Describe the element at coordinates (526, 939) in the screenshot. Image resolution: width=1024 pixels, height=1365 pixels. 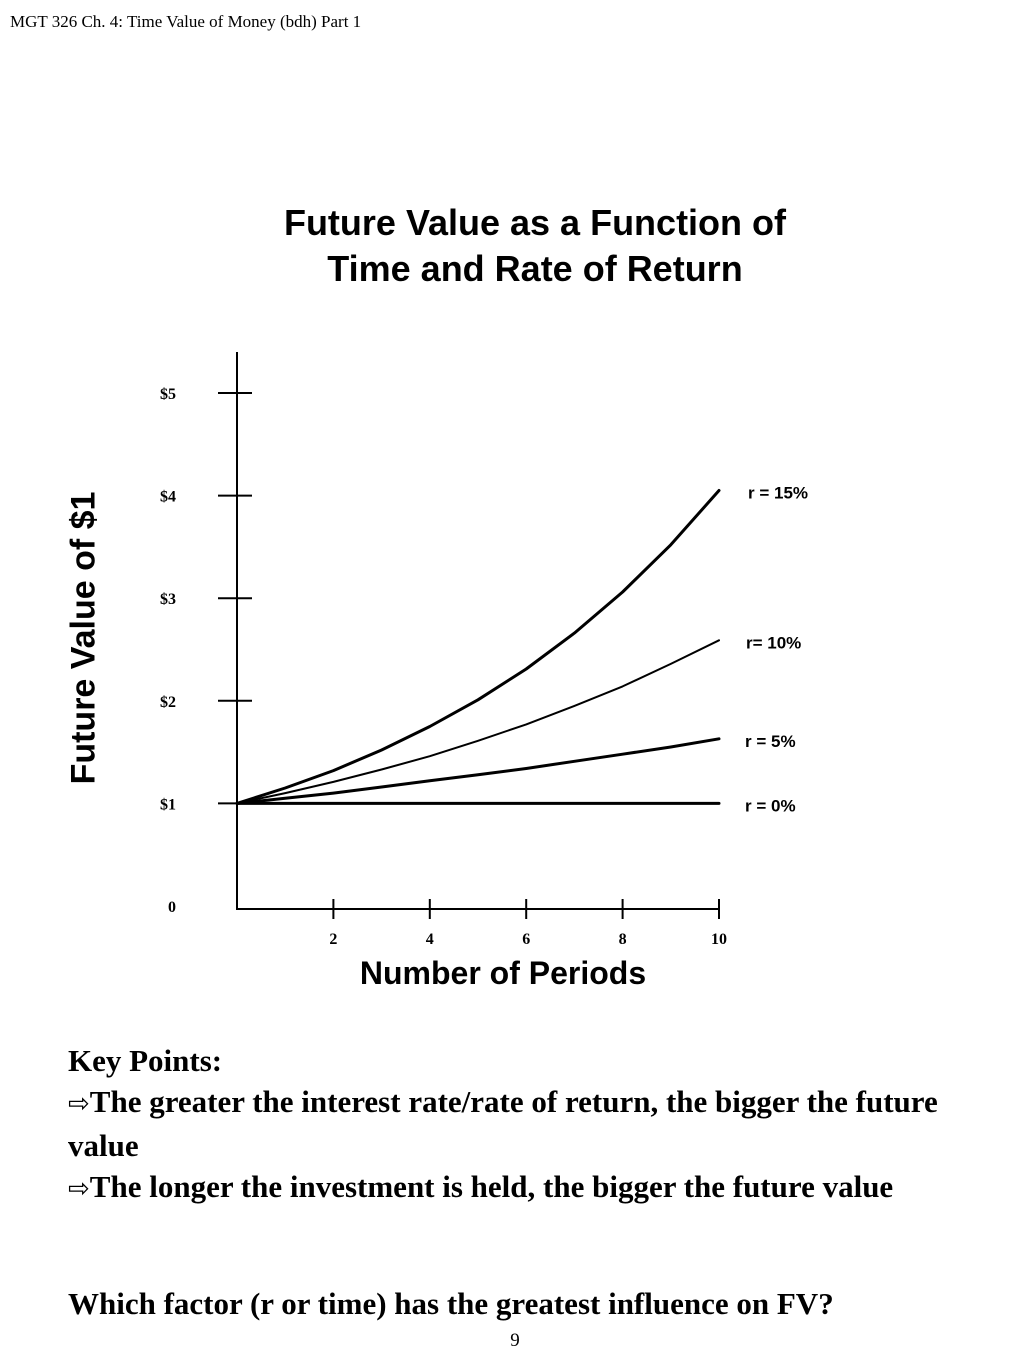
I see `x-tick-label: 6` at that location.